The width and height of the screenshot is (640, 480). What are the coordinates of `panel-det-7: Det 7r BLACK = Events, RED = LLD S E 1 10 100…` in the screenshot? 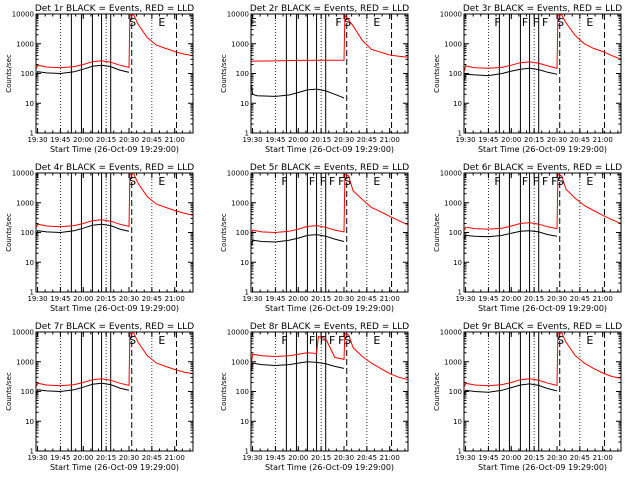 It's located at (99, 397).